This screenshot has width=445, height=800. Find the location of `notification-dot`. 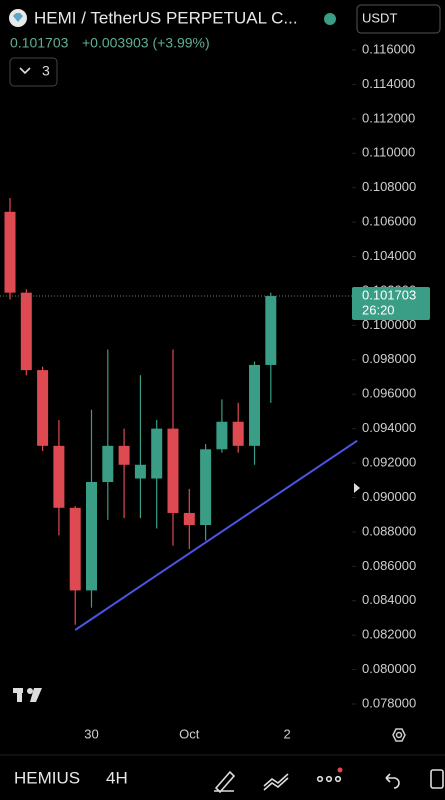

notification-dot is located at coordinates (340, 770).